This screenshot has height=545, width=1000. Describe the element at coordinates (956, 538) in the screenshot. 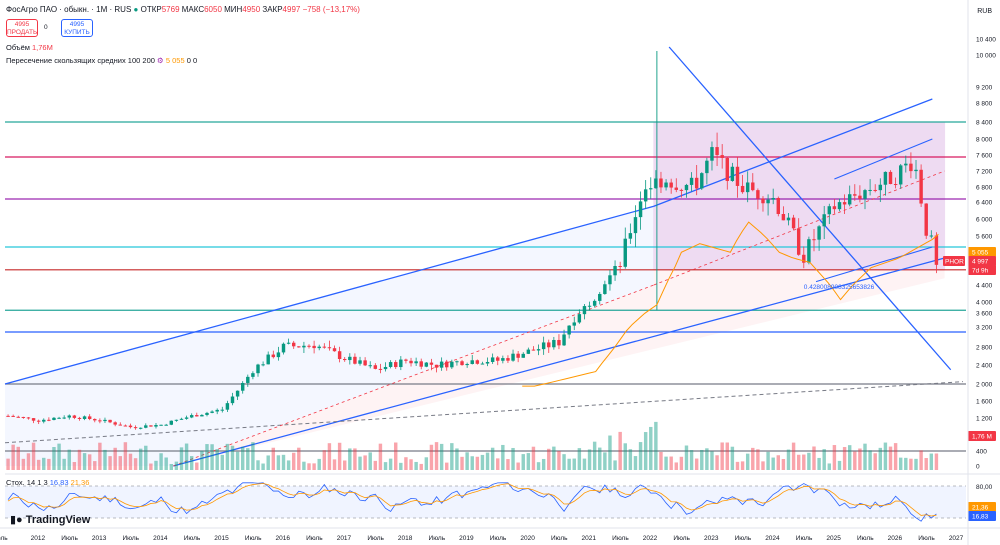

I see `time-axis-label: 2027` at that location.